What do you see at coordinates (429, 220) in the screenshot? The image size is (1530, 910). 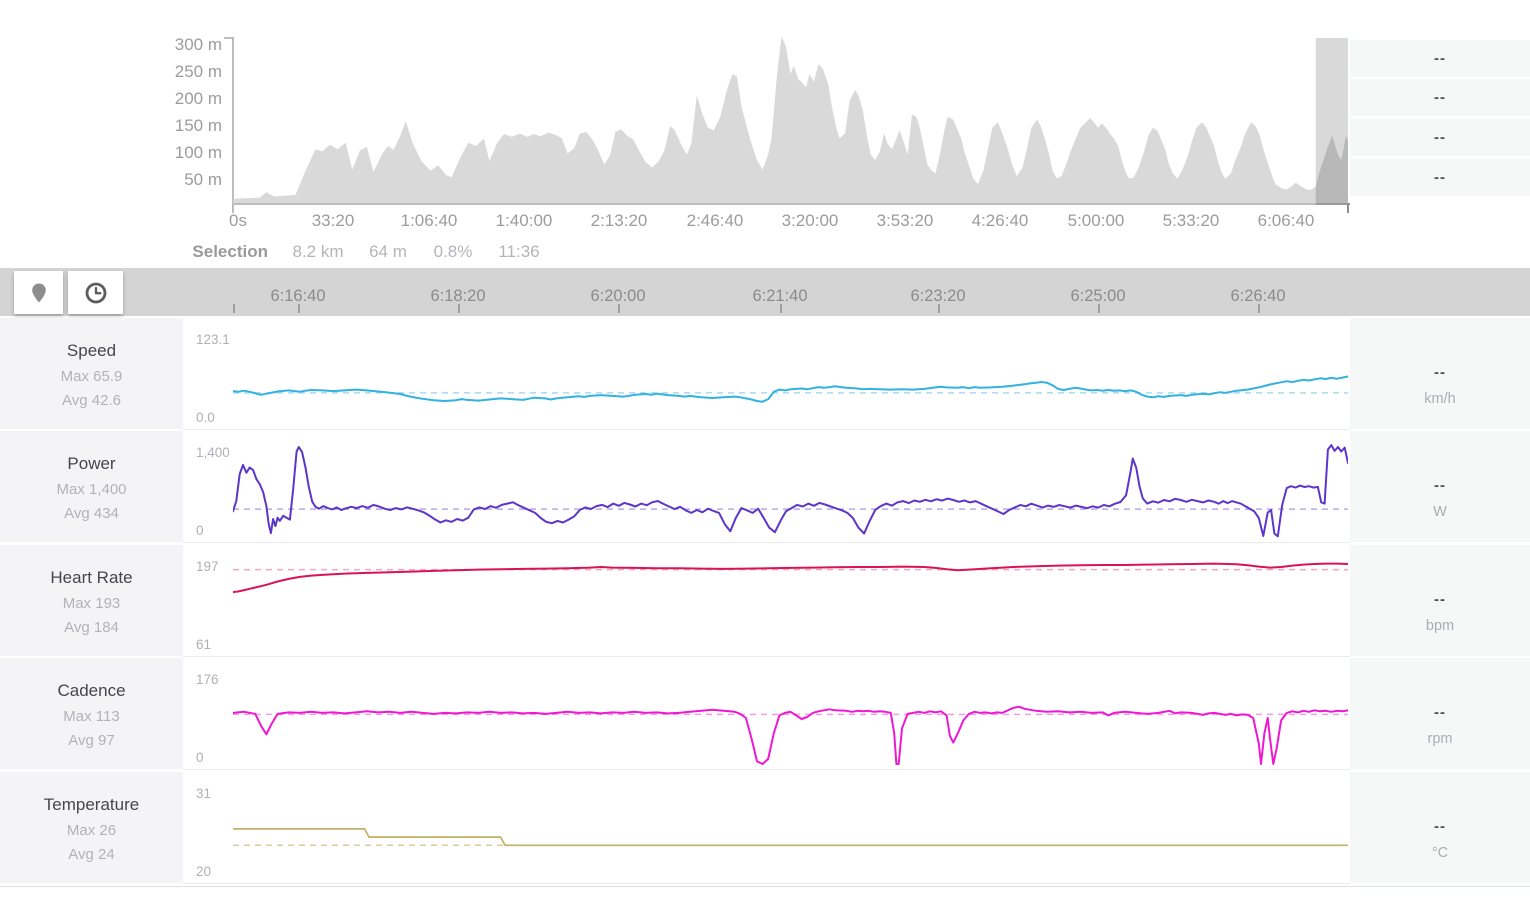 I see `overview-x-label: 1:06:40` at bounding box center [429, 220].